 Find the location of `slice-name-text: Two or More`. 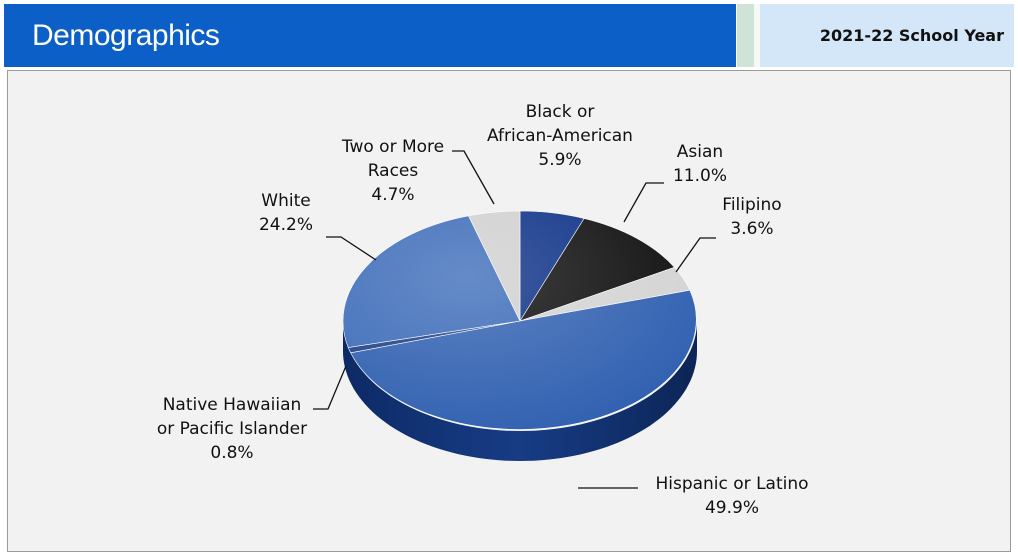

slice-name-text: Two or More is located at coordinates (392, 147).